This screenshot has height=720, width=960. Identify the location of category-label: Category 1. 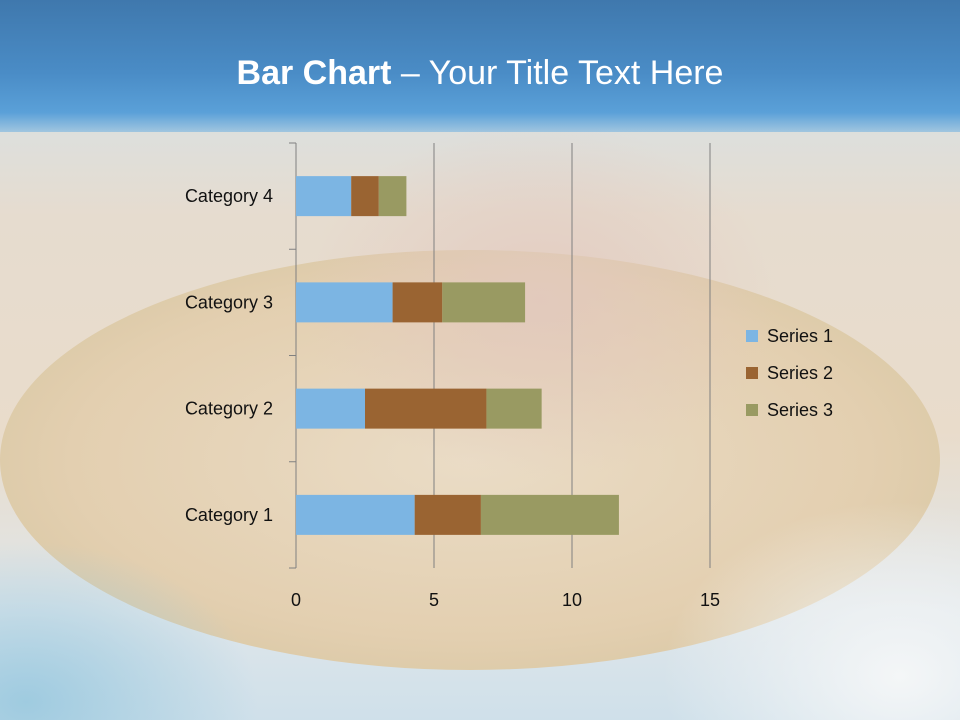
(229, 515).